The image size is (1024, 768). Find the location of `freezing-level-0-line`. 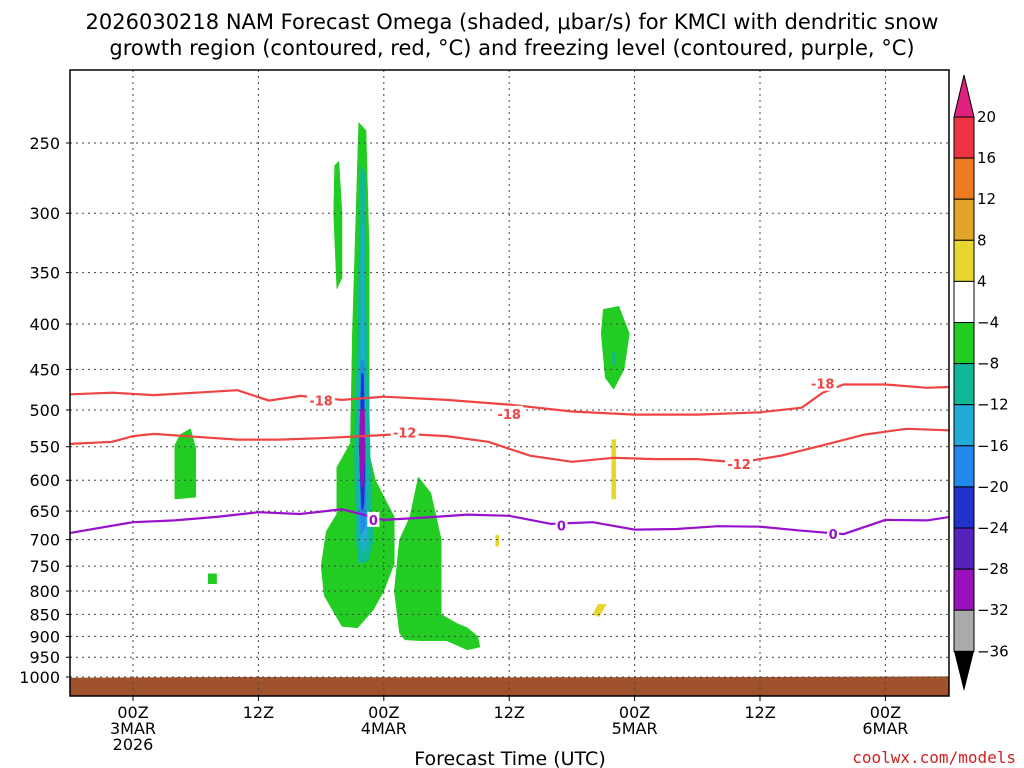

freezing-level-0-line is located at coordinates (509, 522).